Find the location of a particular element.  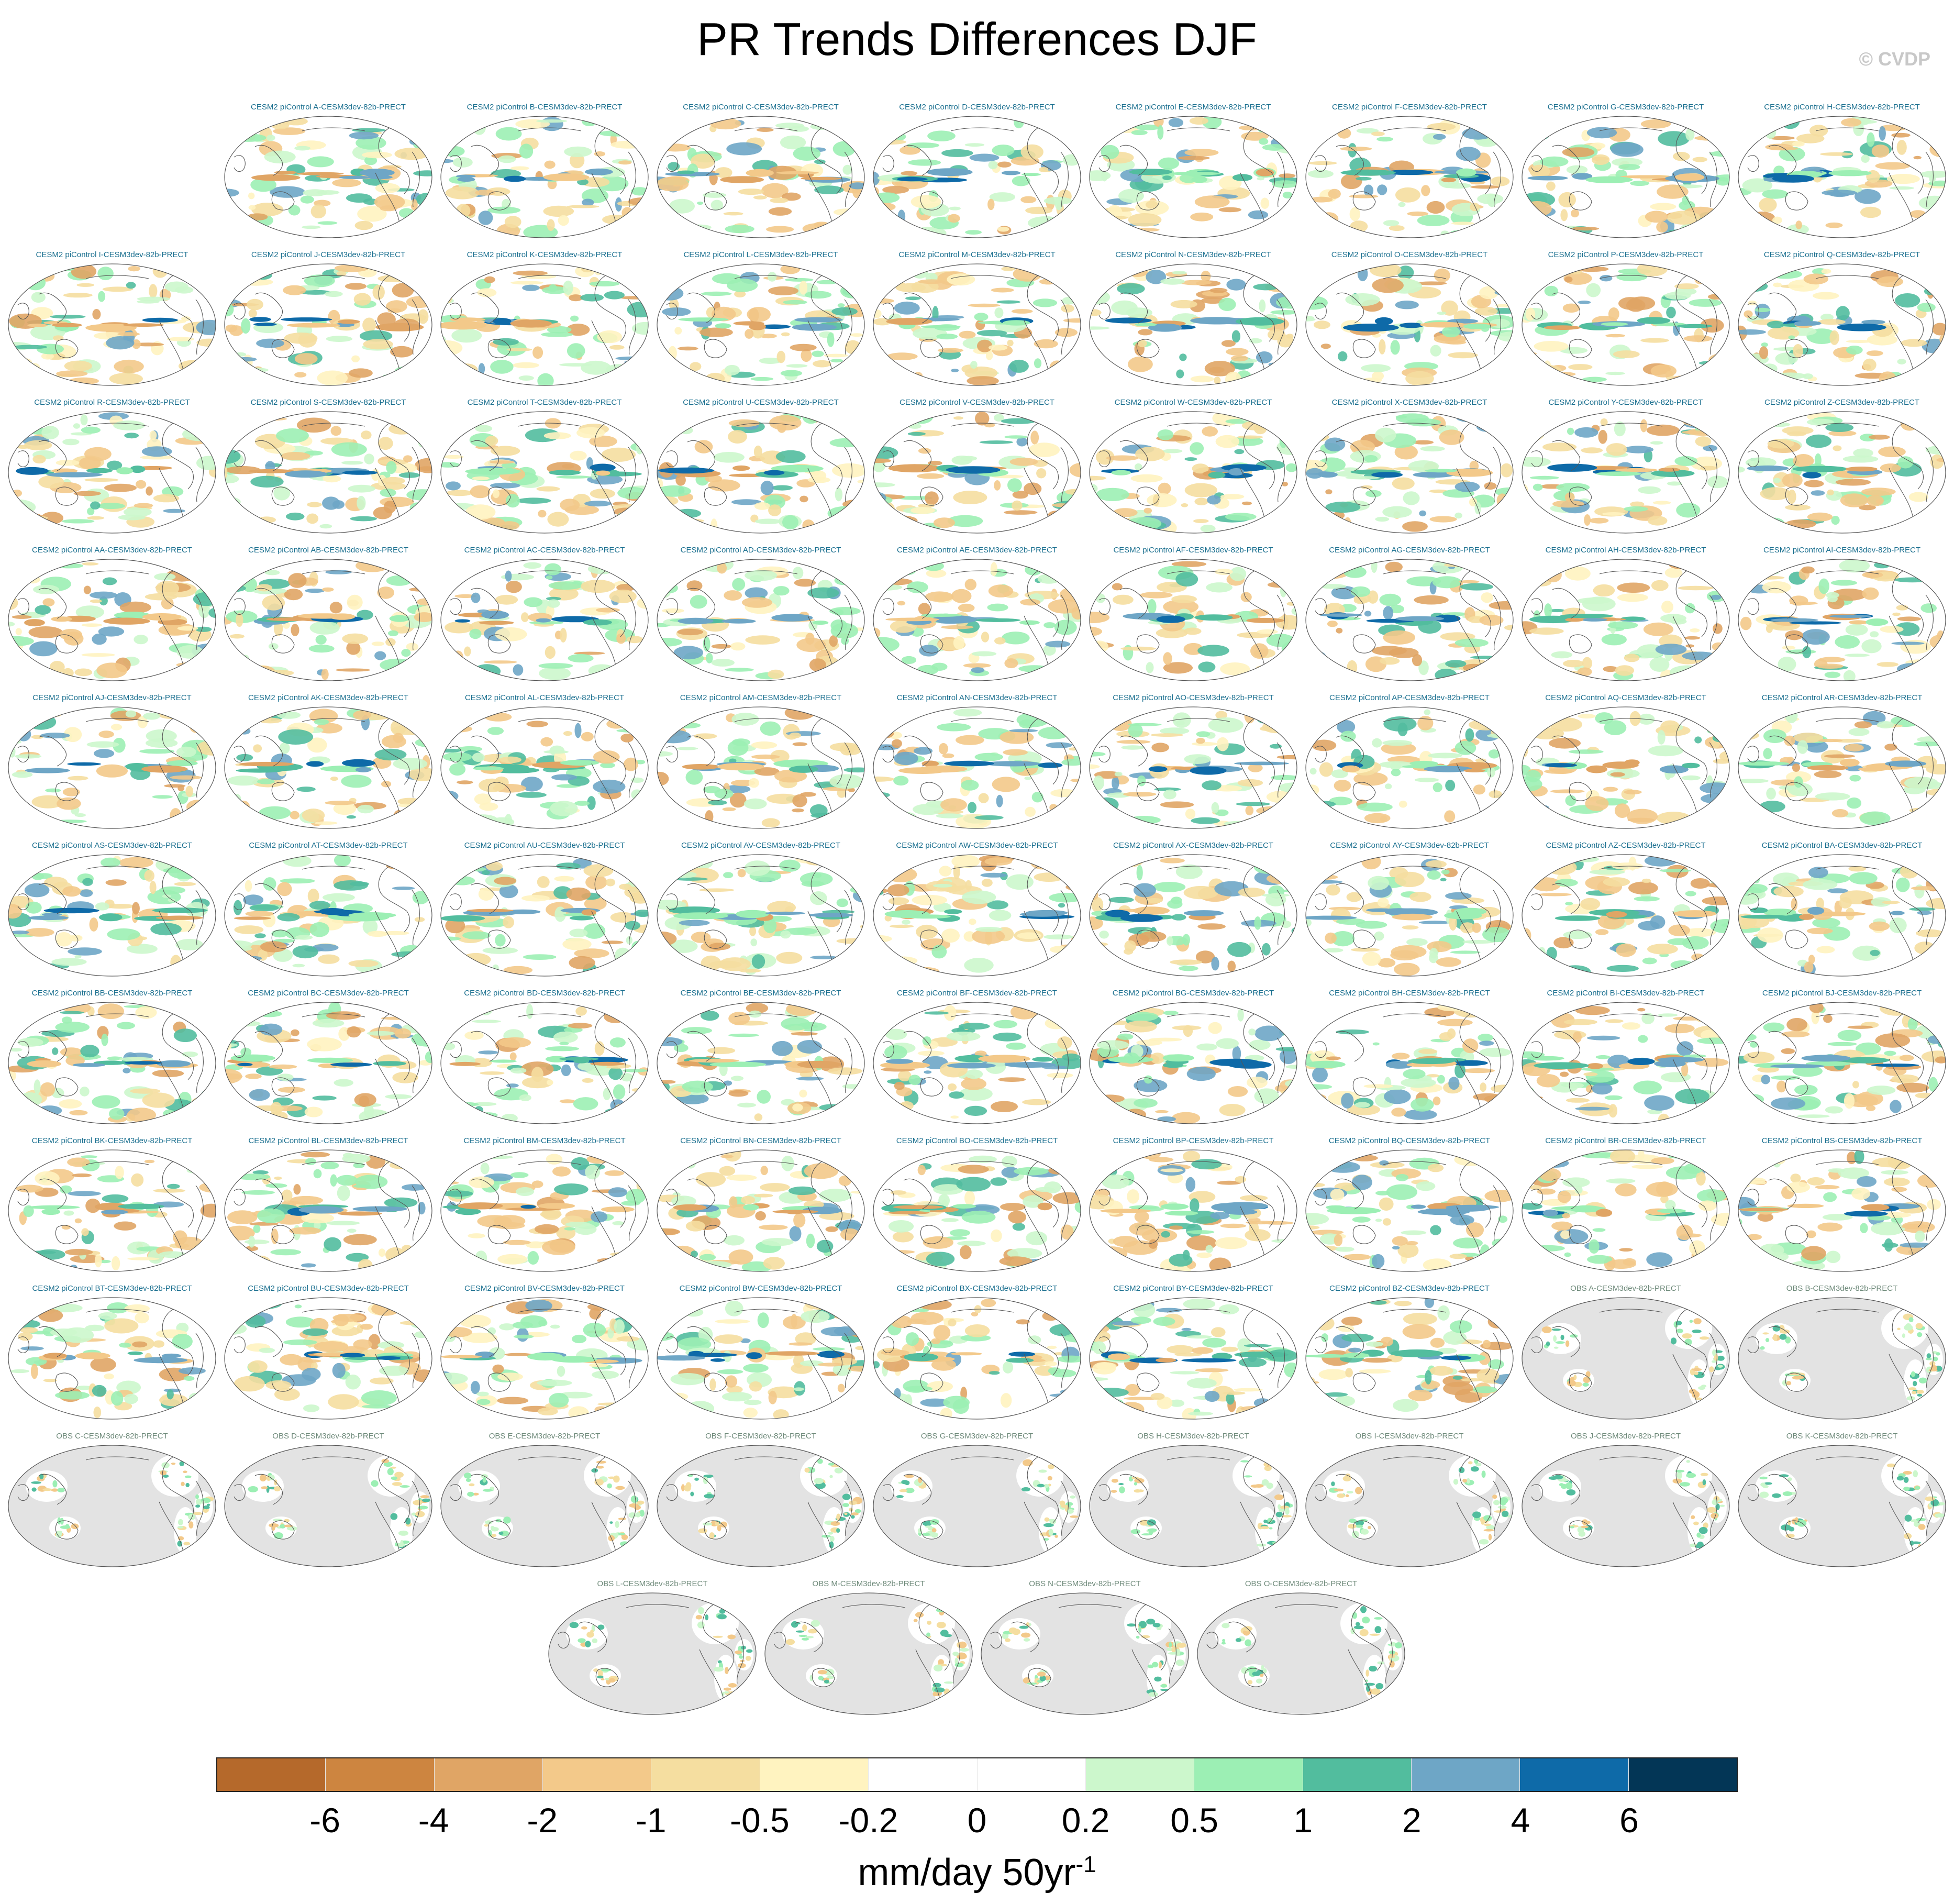

panel-title: OBS E-CESM3dev-82b-PRECT is located at coordinates (544, 1437).